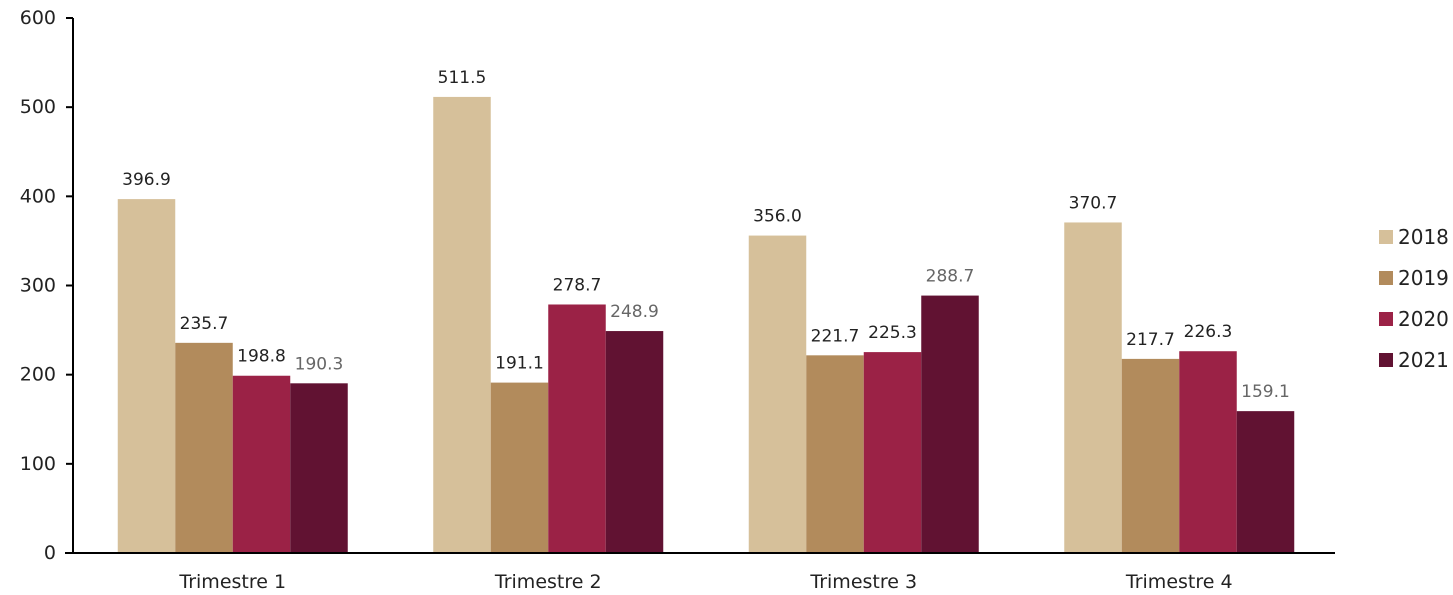  What do you see at coordinates (1093, 203) in the screenshot?
I see `data-label: 370.7` at bounding box center [1093, 203].